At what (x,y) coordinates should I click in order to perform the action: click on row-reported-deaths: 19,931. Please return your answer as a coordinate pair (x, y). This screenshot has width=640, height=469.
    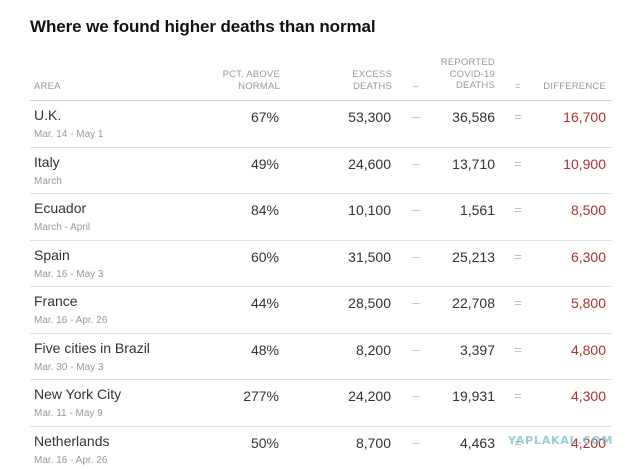
    Looking at the image, I should click on (473, 396).